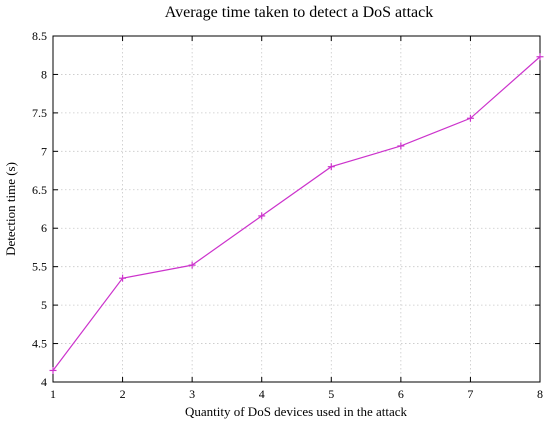  I want to click on y-tick-label: 8, so click(44, 74).